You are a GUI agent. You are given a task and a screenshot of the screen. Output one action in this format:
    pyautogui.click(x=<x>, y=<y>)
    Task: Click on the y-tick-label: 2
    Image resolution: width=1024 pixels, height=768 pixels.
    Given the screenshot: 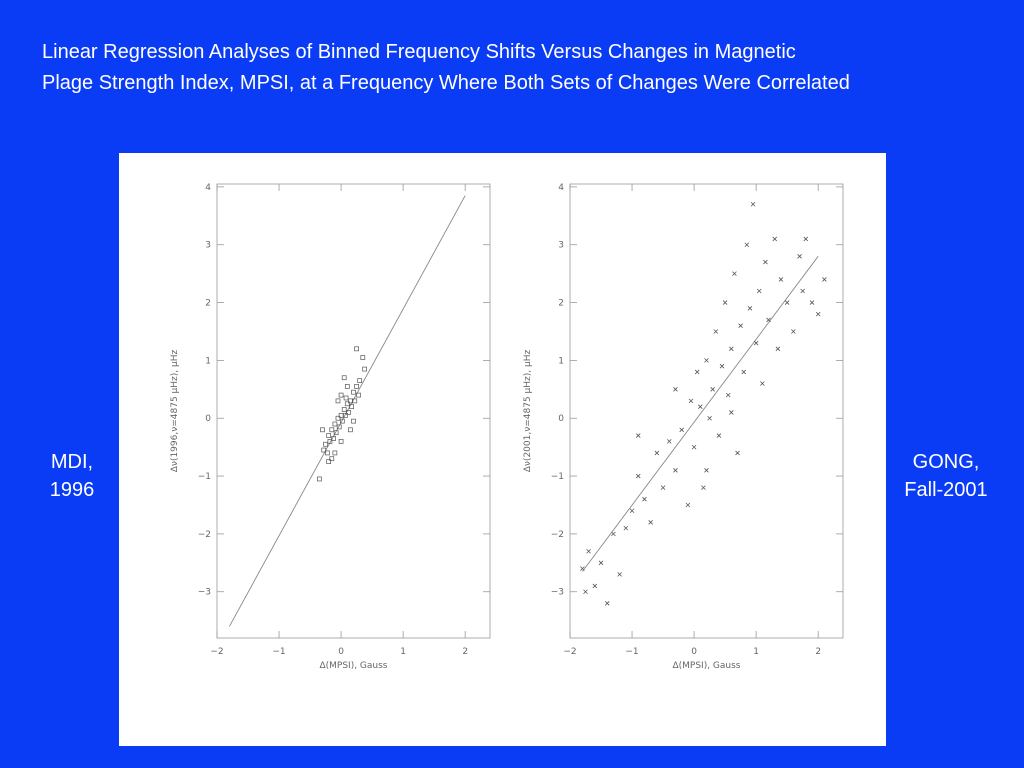 What is the action you would take?
    pyautogui.click(x=561, y=304)
    